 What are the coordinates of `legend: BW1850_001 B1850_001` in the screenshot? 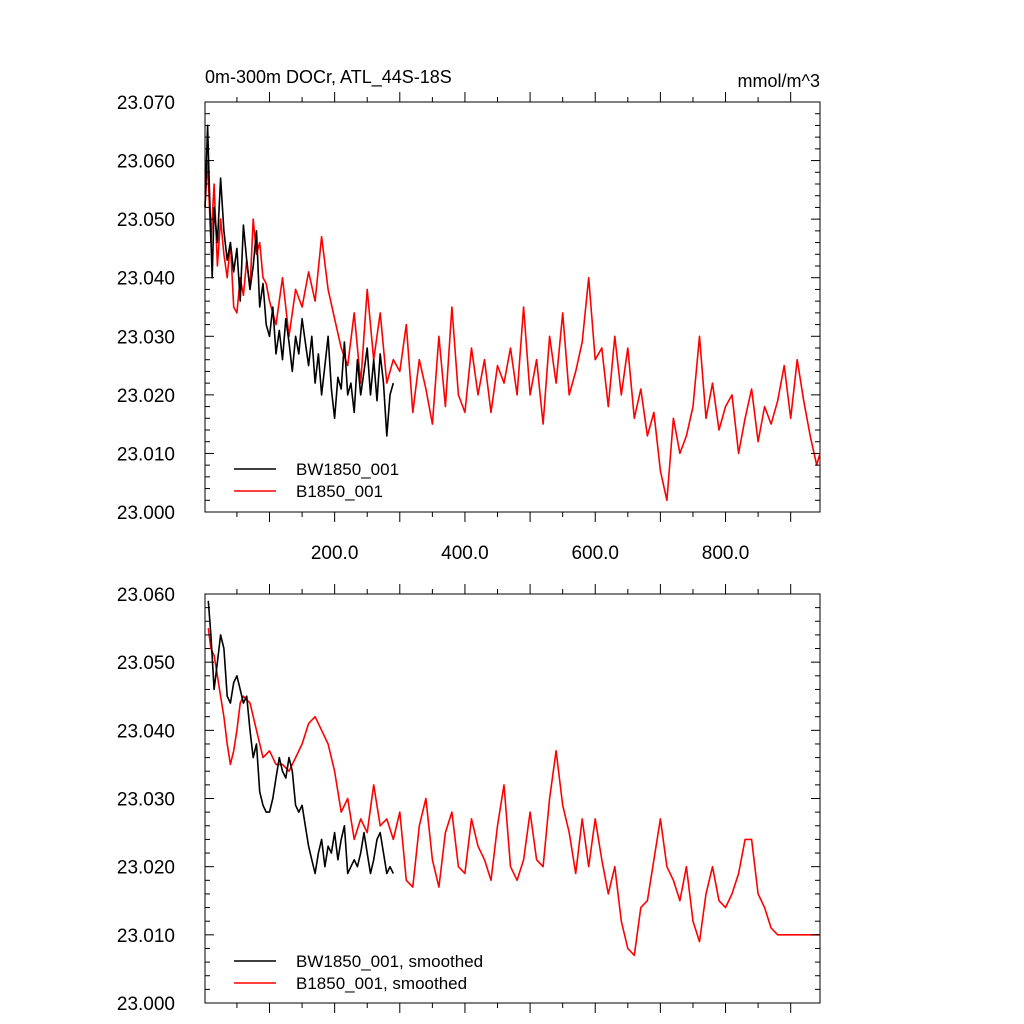 It's located at (316, 480).